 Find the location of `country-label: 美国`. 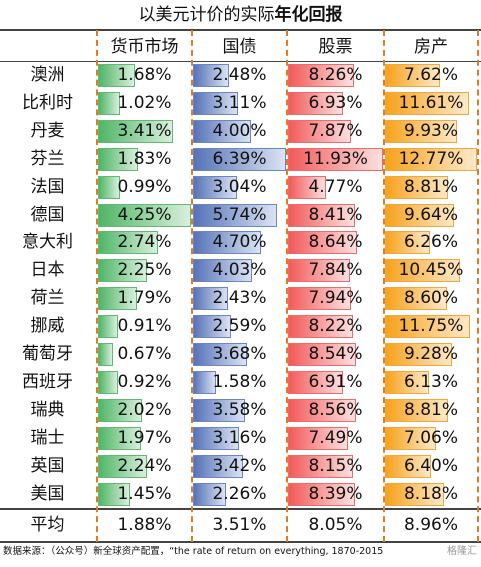

country-label: 美国 is located at coordinates (47, 493).